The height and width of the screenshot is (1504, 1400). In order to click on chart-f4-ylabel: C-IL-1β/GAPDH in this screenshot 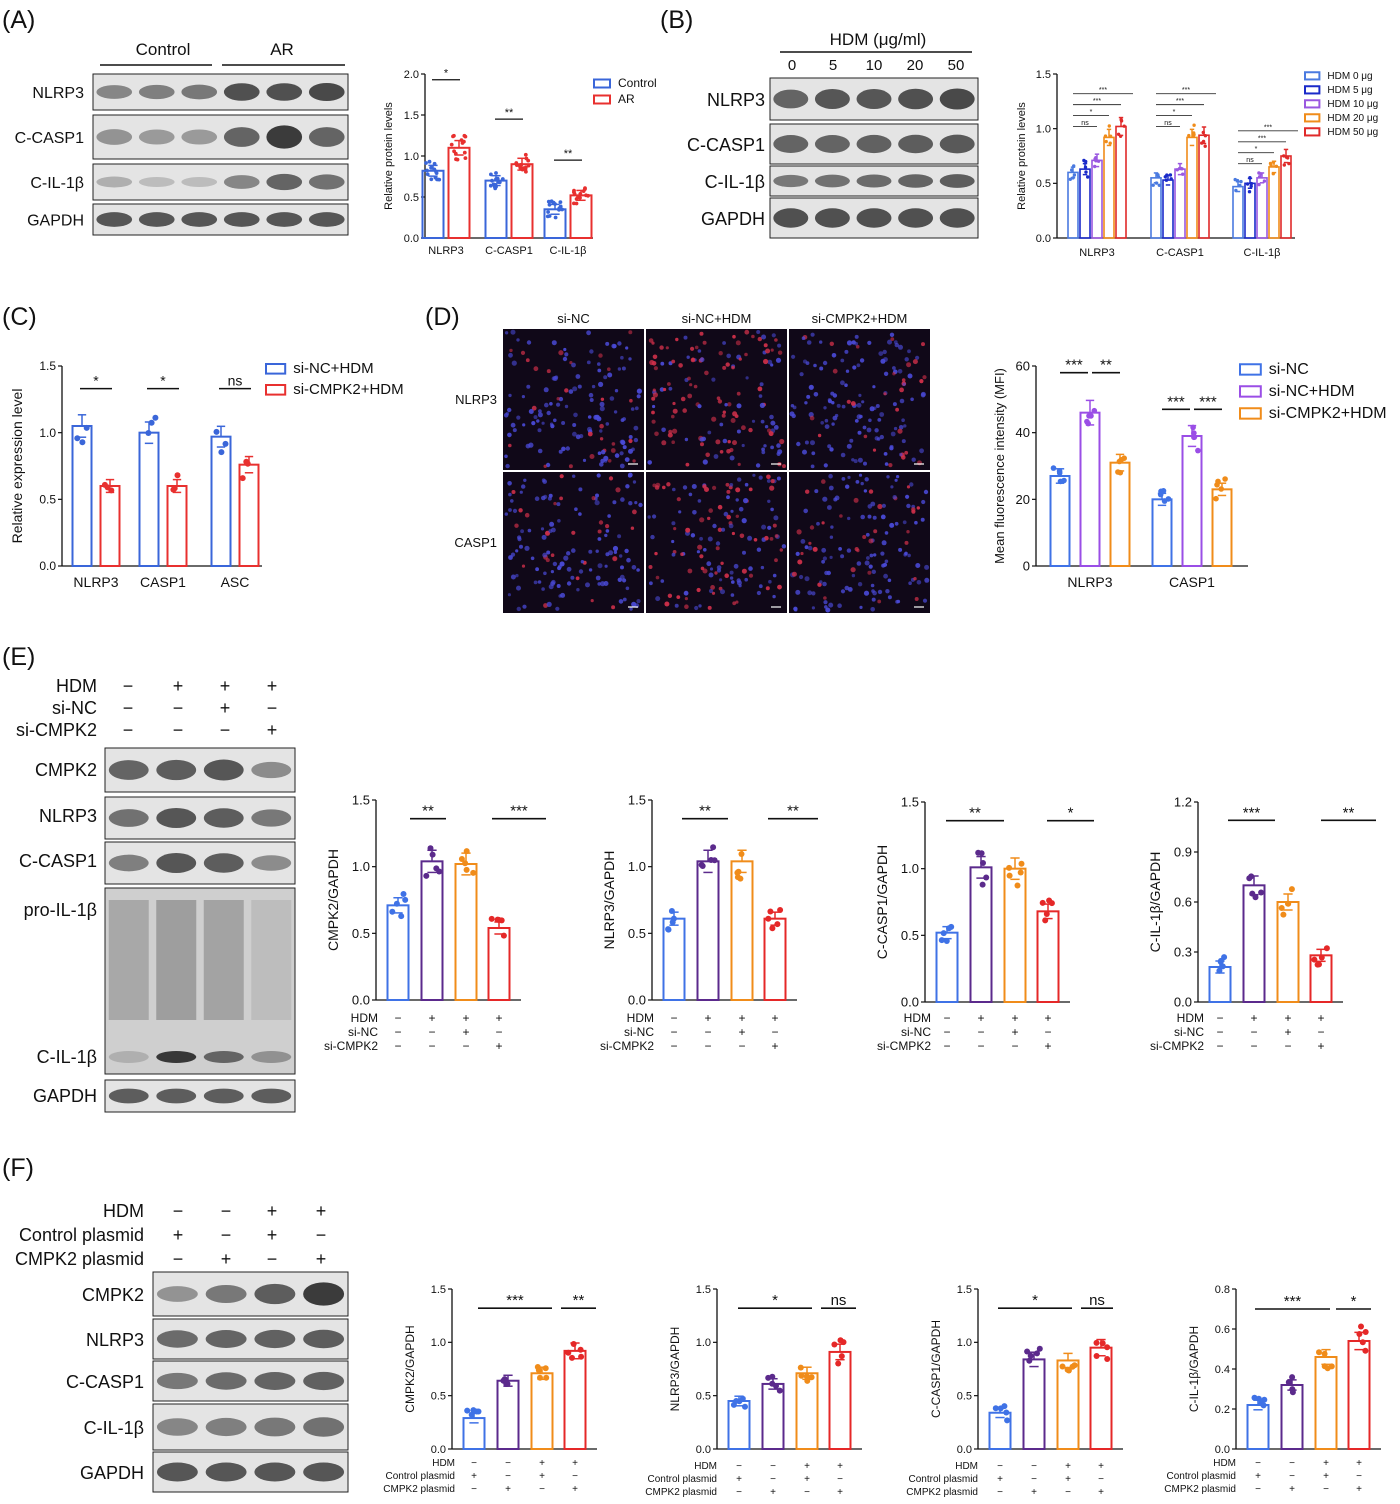, I will do `click(1194, 1369)`.